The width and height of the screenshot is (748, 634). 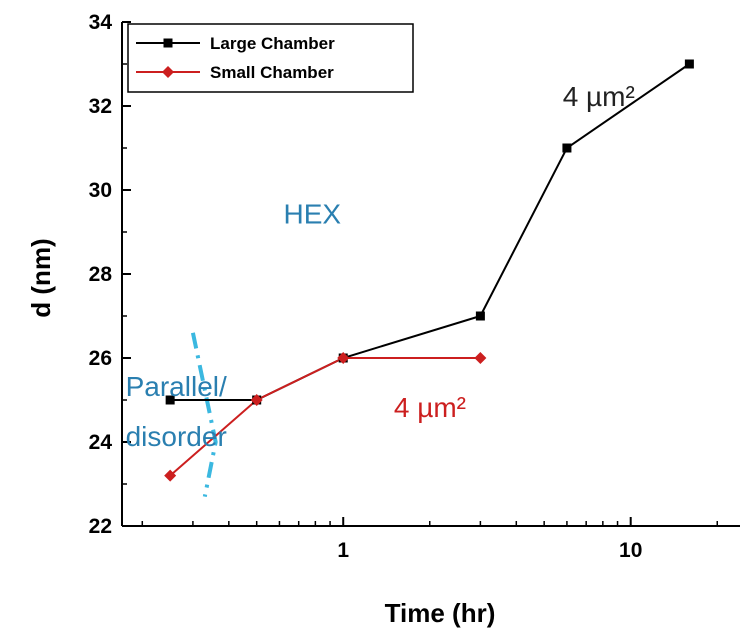 I want to click on phase-boundary, so click(x=204, y=415).